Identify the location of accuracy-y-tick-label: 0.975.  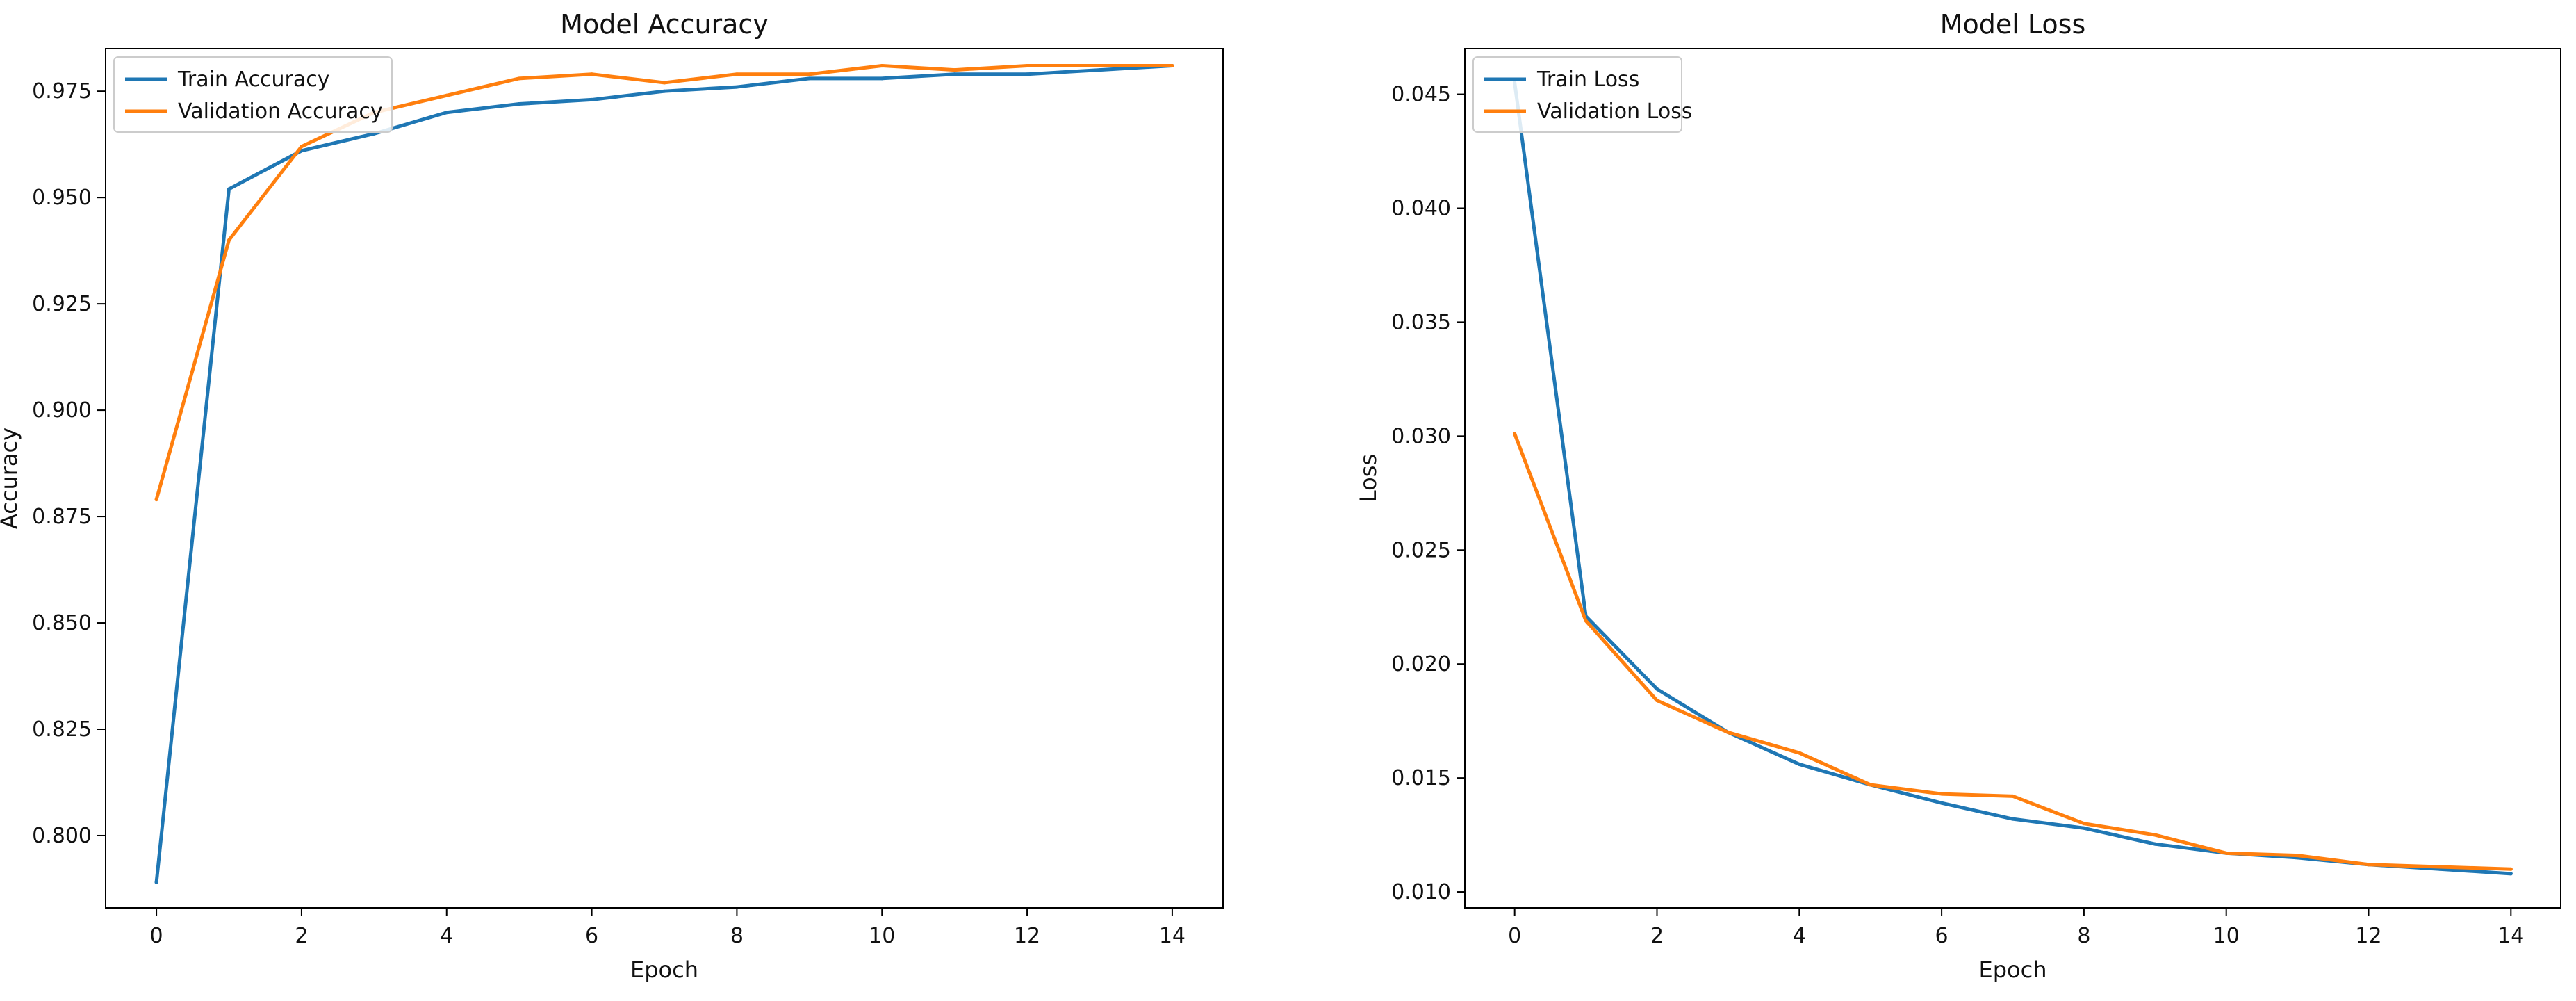
(62, 91).